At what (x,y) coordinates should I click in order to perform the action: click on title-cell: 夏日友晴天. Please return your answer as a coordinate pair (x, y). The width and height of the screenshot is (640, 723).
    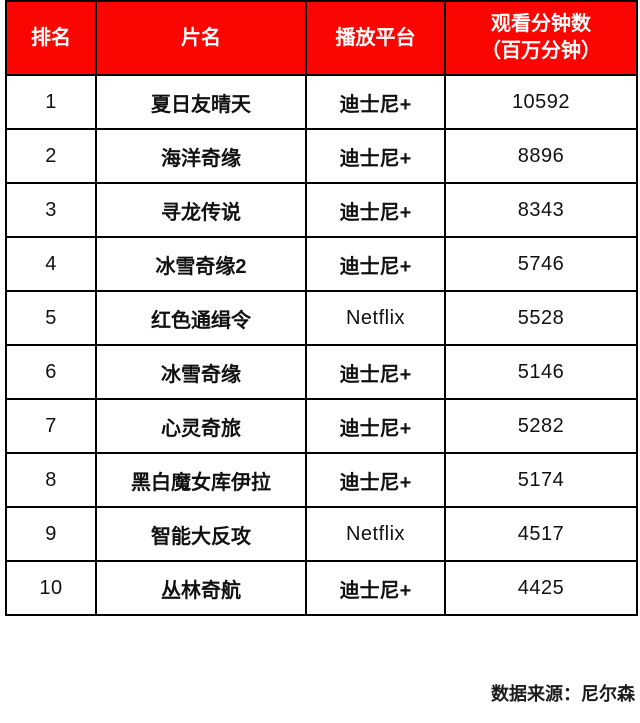
    Looking at the image, I should click on (201, 102).